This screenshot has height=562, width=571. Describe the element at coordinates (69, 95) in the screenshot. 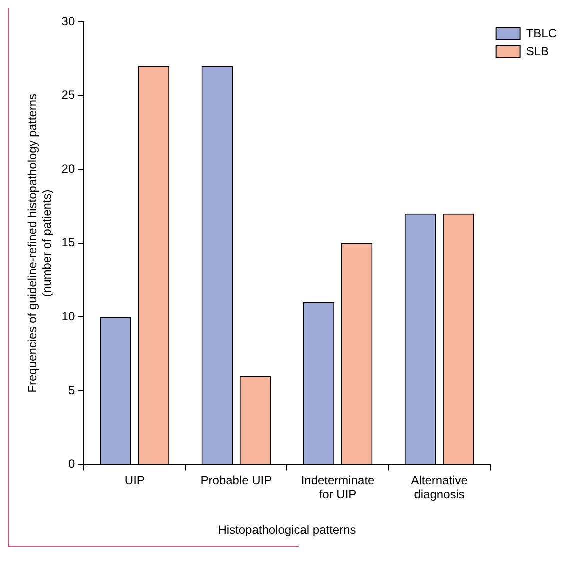

I see `y-tick-label: 25` at that location.